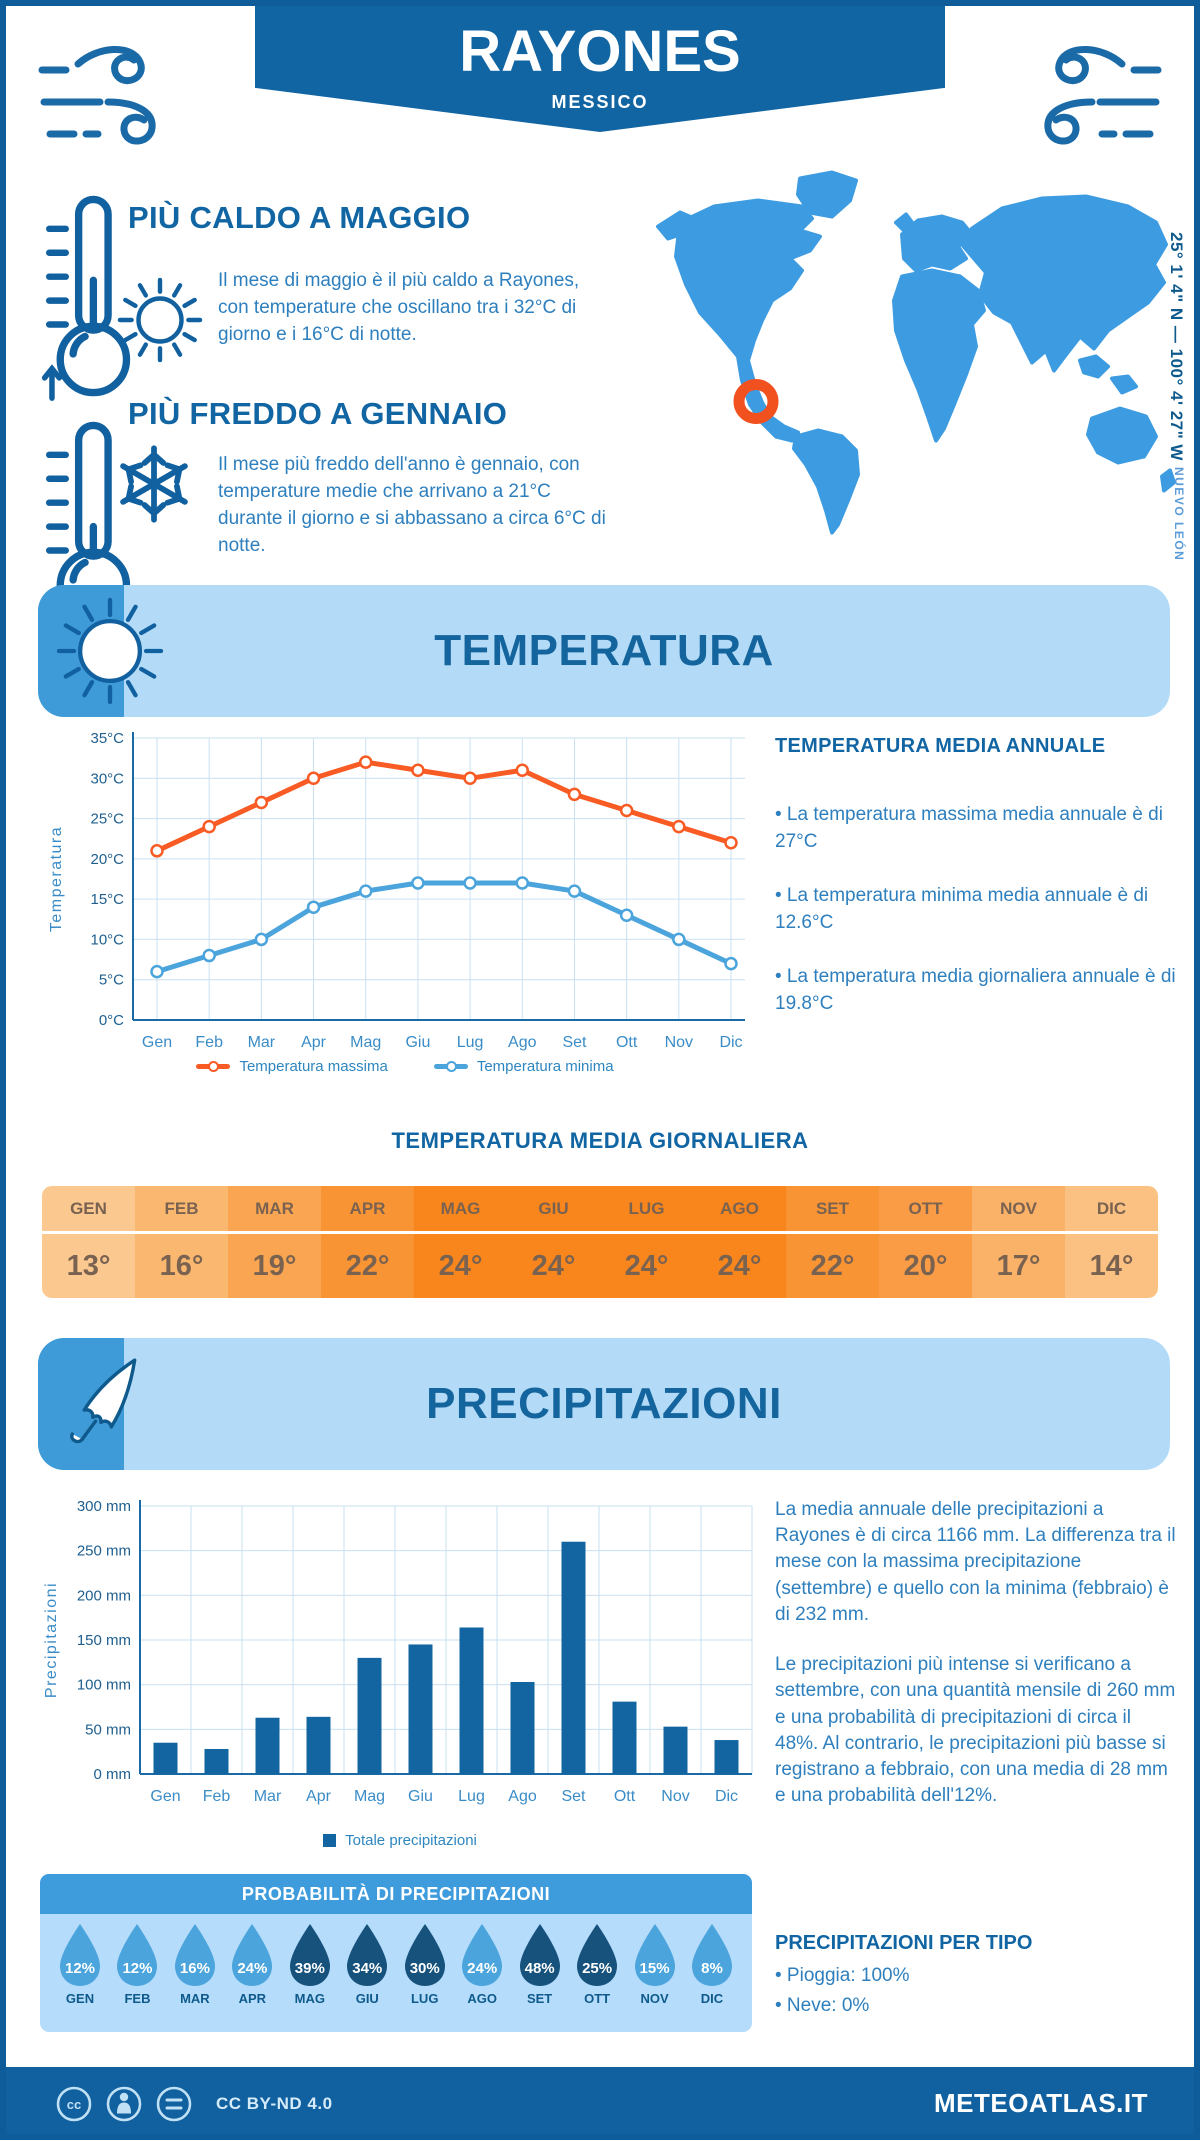 The height and width of the screenshot is (2140, 1200). Describe the element at coordinates (107, 859) in the screenshot. I see `svg-text: 20°C` at that location.